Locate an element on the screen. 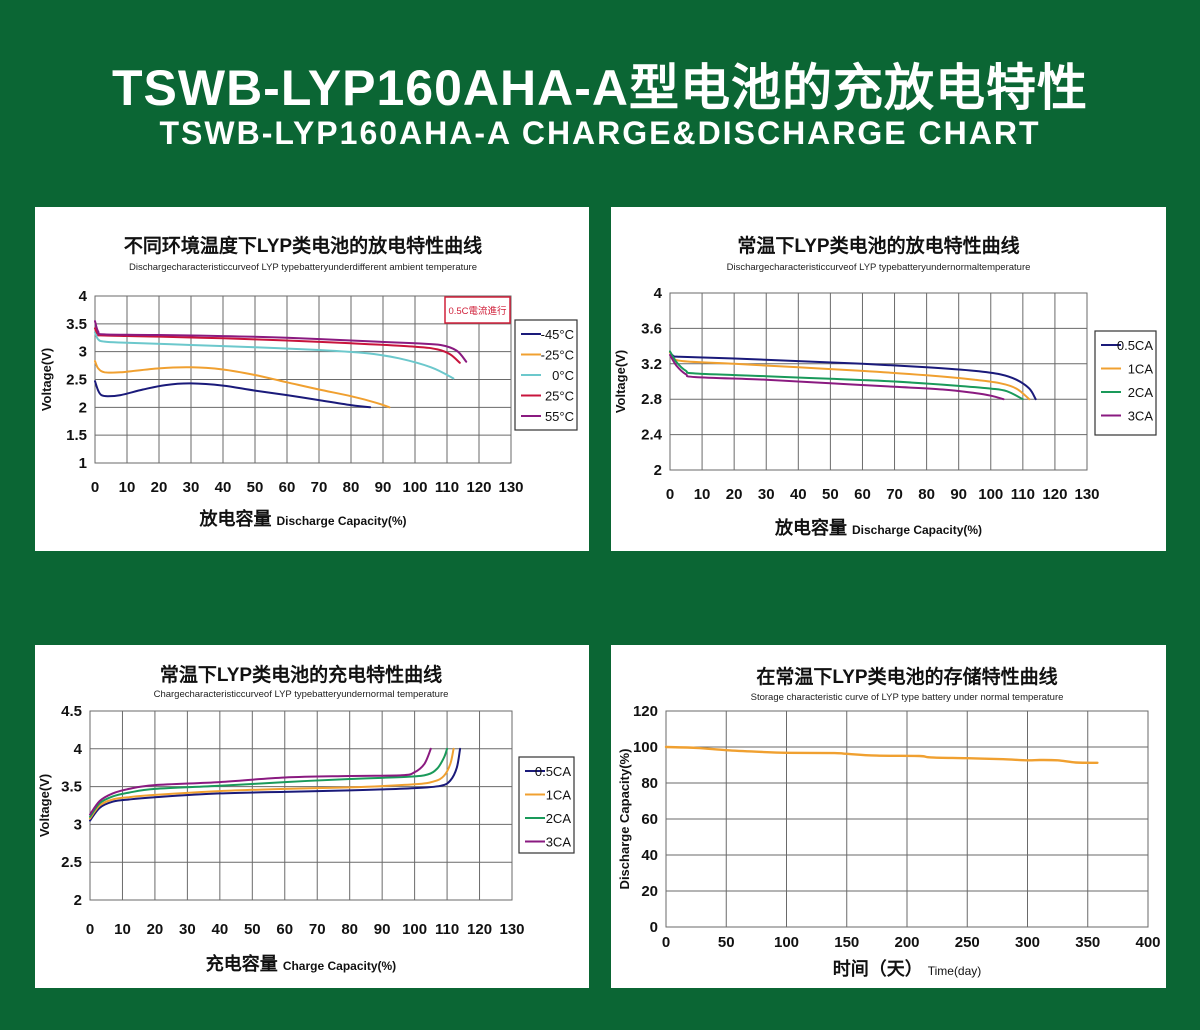 The height and width of the screenshot is (1030, 1200). x-axis-label-cn: 充电容量 is located at coordinates (244, 963).